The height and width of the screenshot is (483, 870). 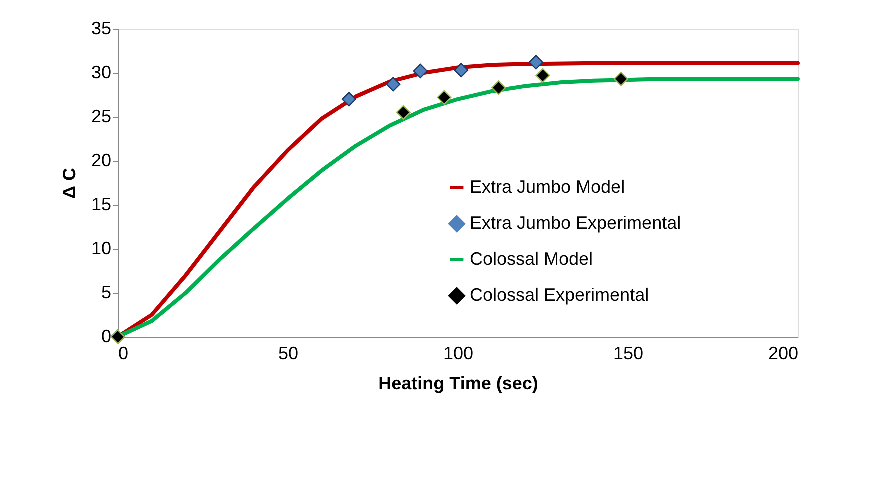 I want to click on x-axis-title: Heating Time (sec), so click(x=458, y=384).